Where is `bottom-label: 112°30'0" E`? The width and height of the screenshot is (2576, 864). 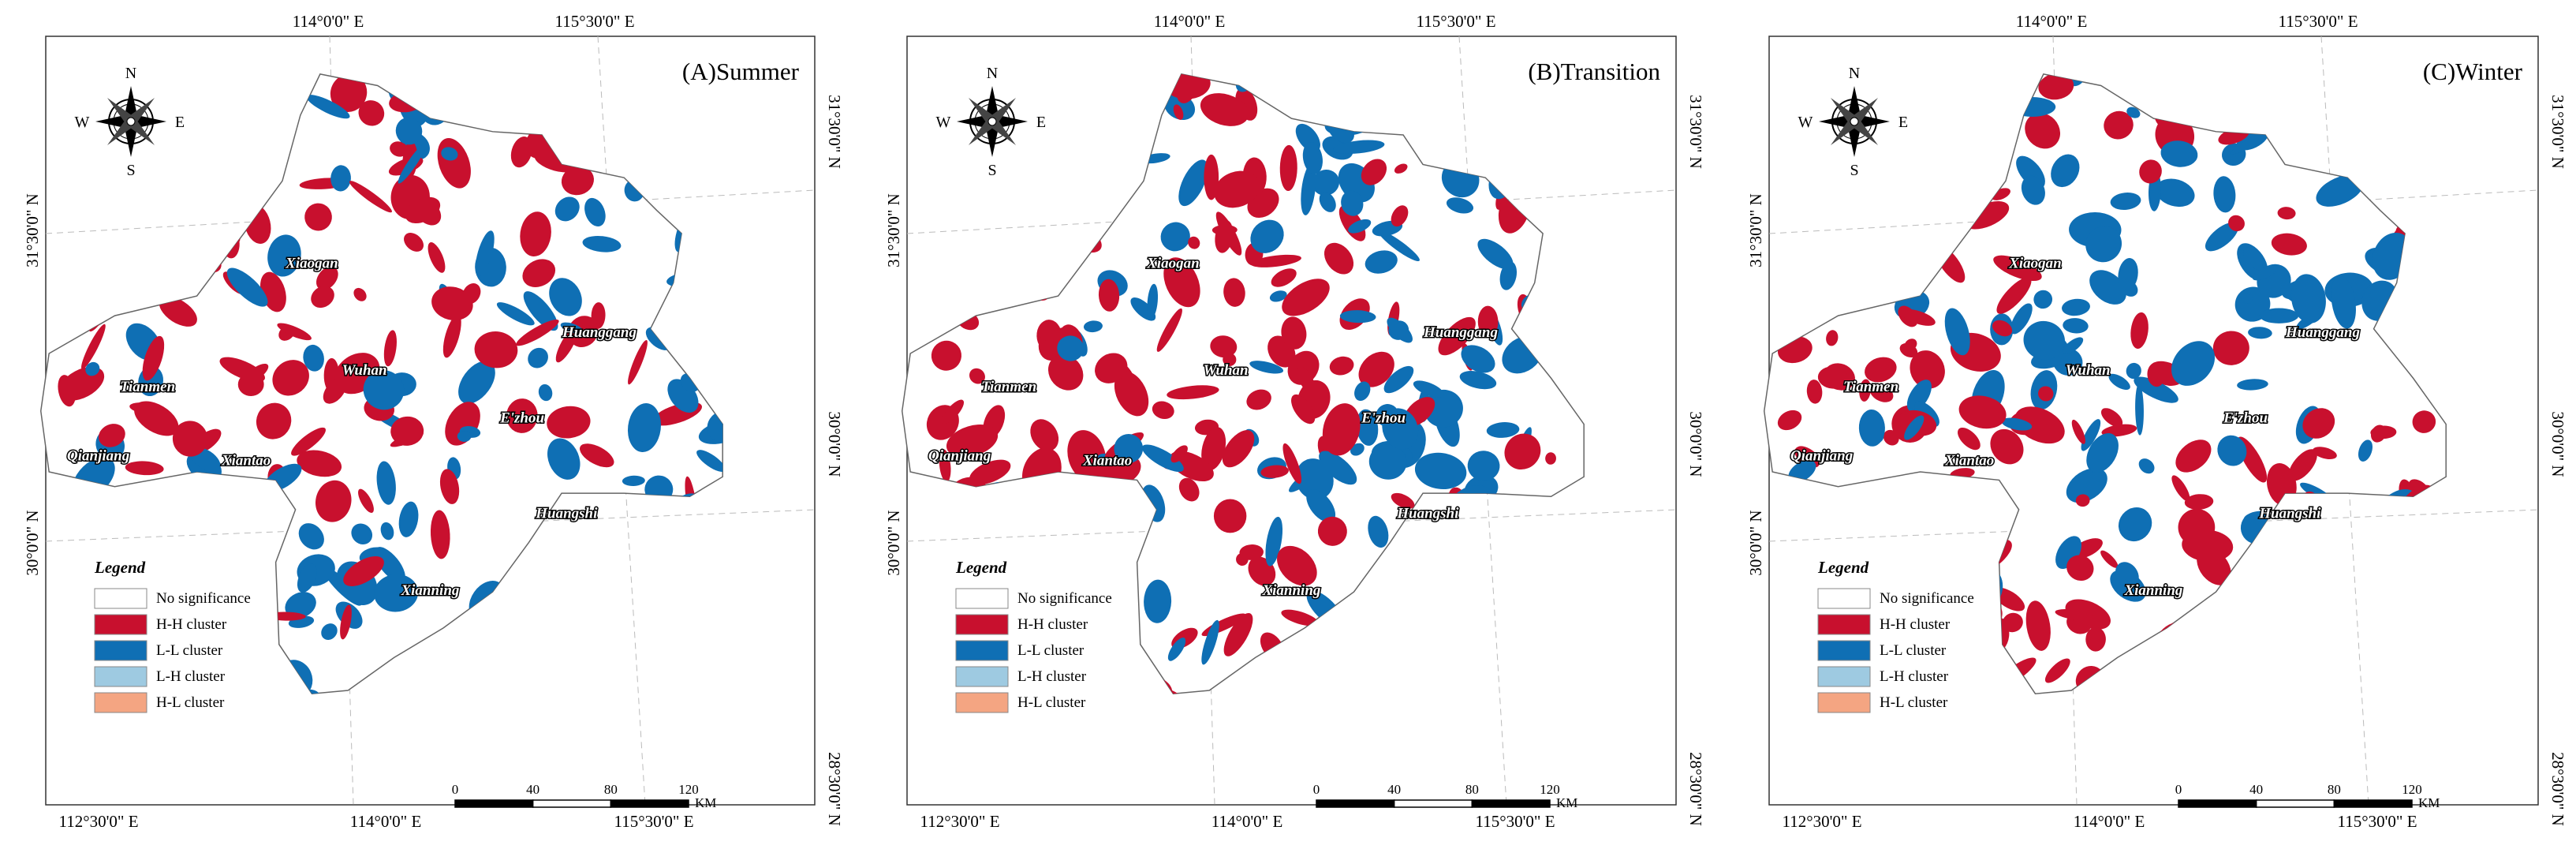 bottom-label: 112°30'0" E is located at coordinates (98, 821).